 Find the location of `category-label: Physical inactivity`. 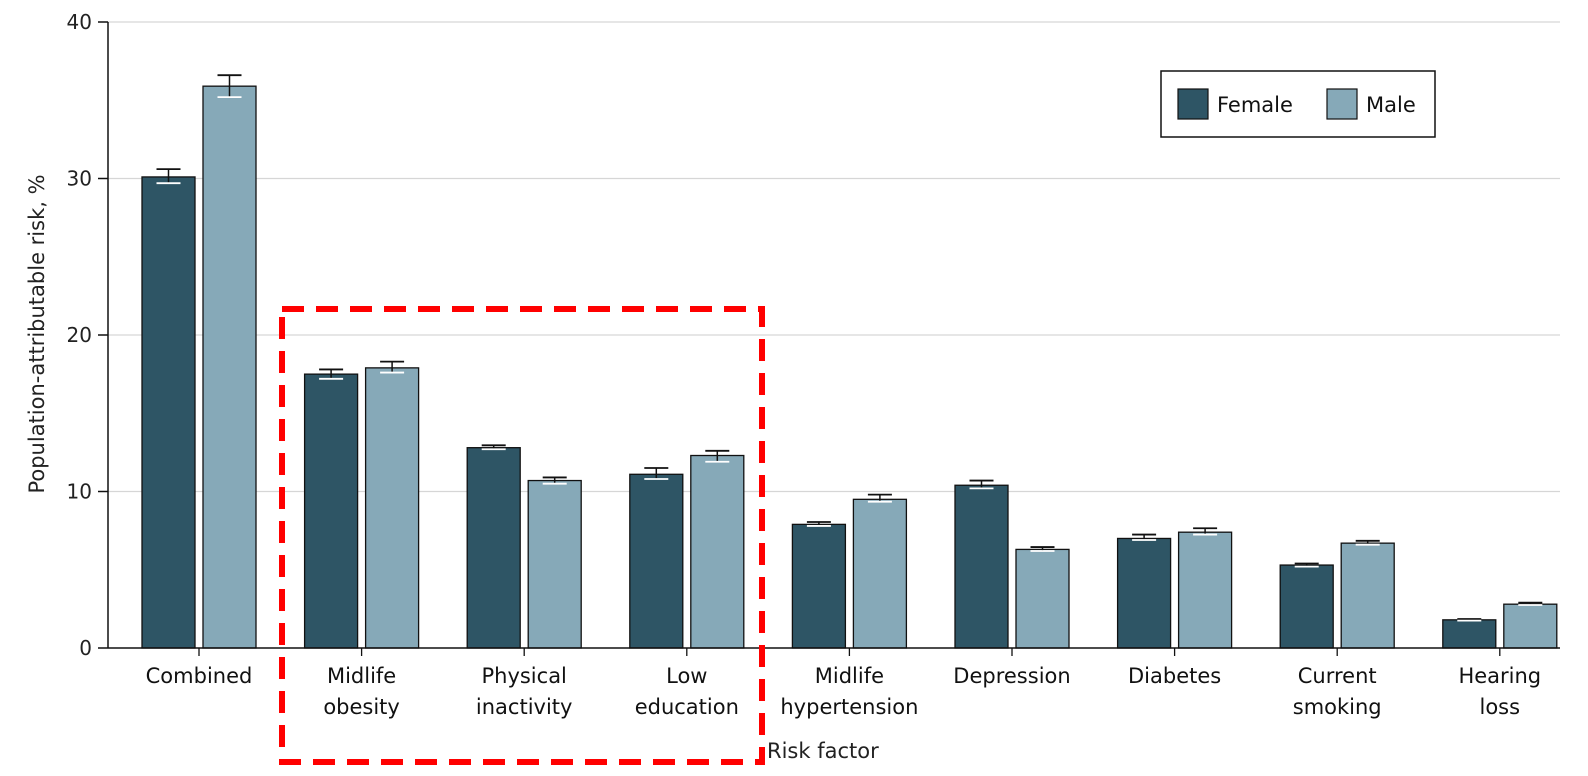

category-label: Physical inactivity is located at coordinates (524, 691).